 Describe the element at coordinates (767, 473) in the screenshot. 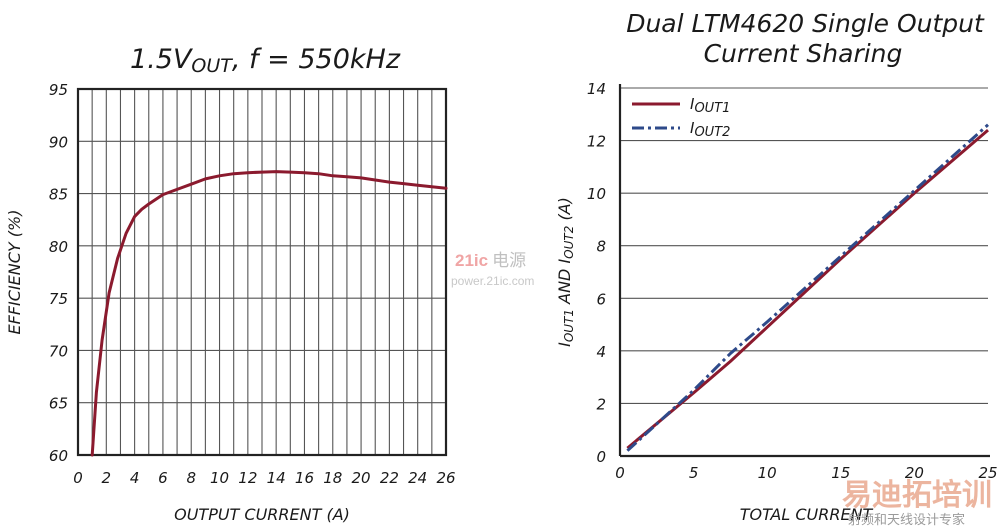

I see `current-sharing-x-tick: 10` at that location.